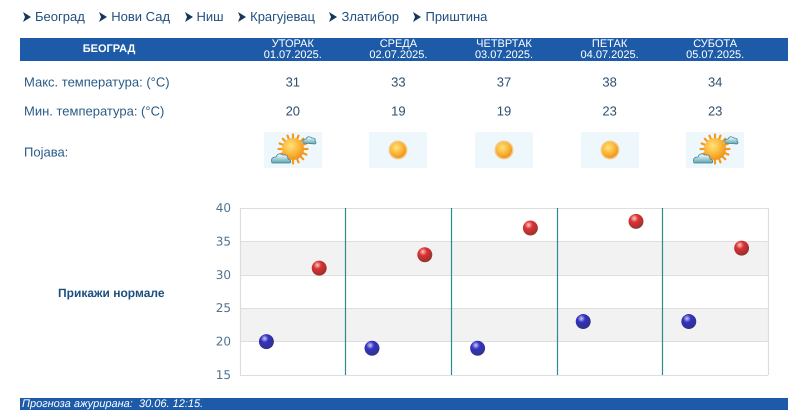  Describe the element at coordinates (60, 16) in the screenshot. I see `text: Београд` at that location.